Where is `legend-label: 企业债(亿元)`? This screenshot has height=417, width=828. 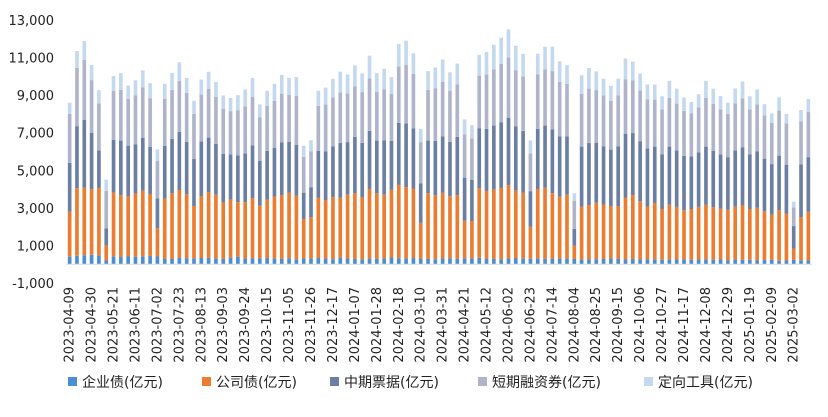 legend-label: 企业债(亿元) is located at coordinates (122, 382).